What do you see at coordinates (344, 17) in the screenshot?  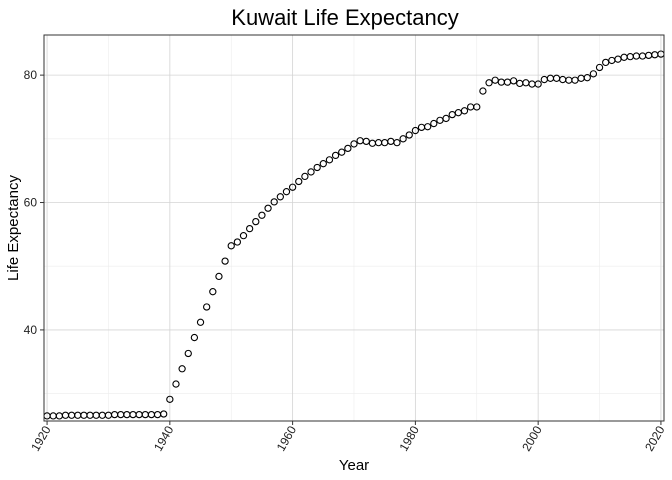 I see `chart-title: Kuwait Life Expectancy` at bounding box center [344, 17].